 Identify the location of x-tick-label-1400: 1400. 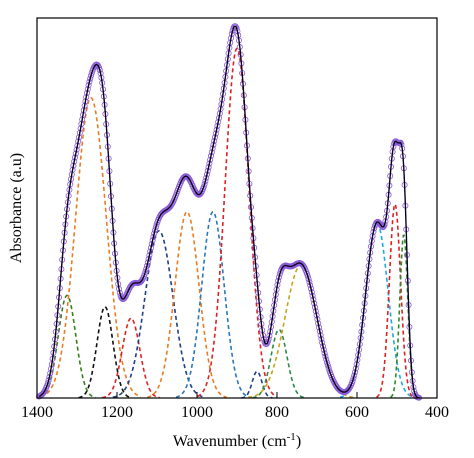
(37, 412).